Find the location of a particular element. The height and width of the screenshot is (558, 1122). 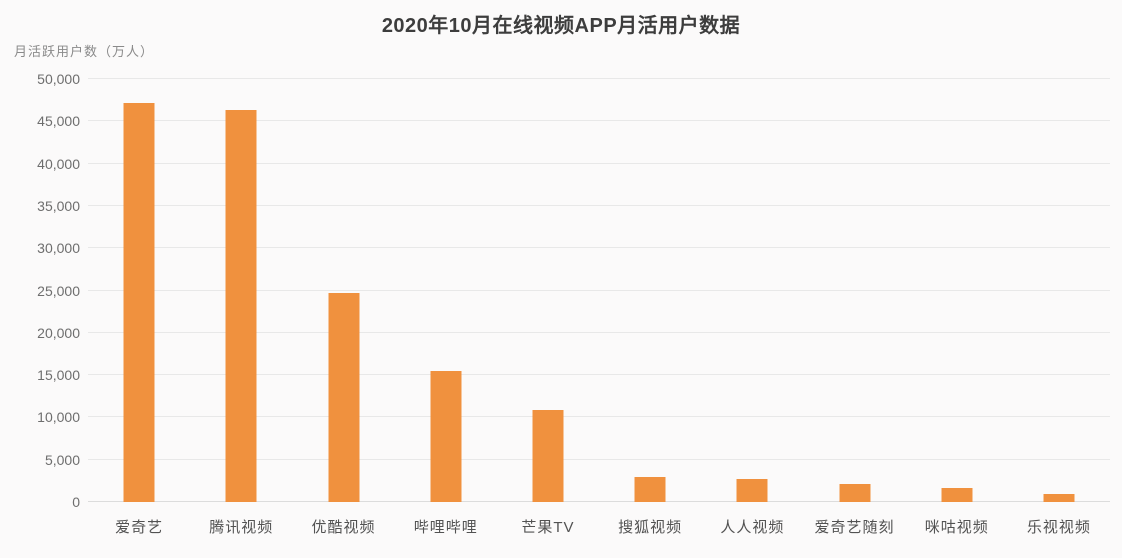

y-tick-label: 45,000 is located at coordinates (58, 121).